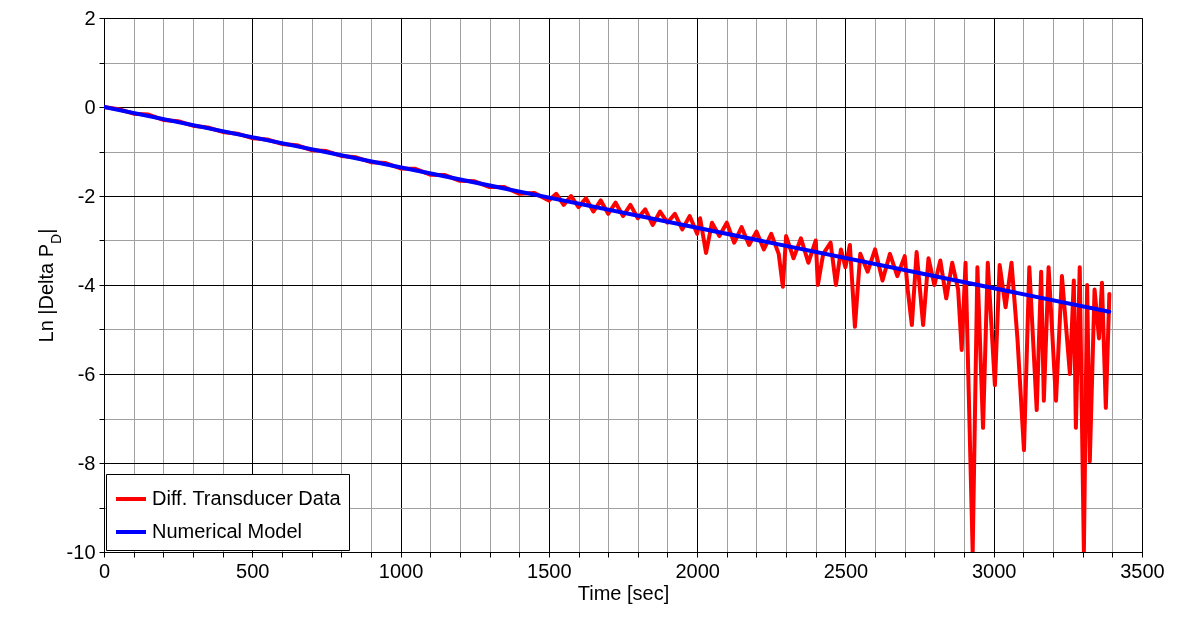  I want to click on x-tick-label: 3000, so click(994, 570).